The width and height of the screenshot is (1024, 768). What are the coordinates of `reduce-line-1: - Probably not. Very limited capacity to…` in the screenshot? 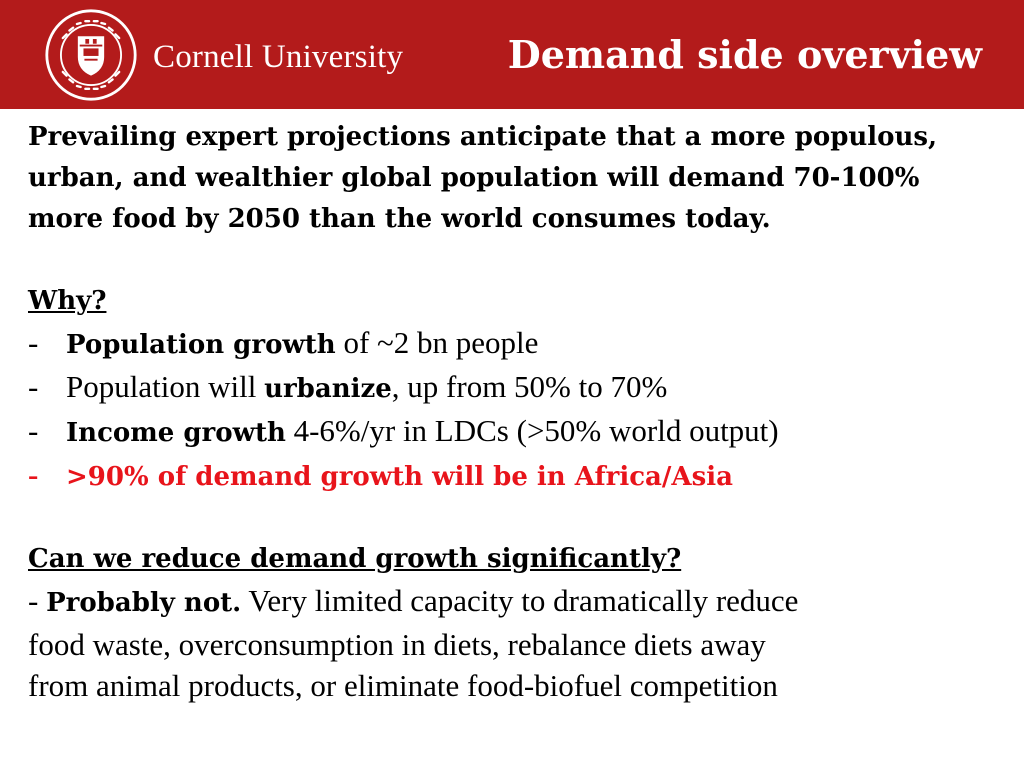 It's located at (513, 602).